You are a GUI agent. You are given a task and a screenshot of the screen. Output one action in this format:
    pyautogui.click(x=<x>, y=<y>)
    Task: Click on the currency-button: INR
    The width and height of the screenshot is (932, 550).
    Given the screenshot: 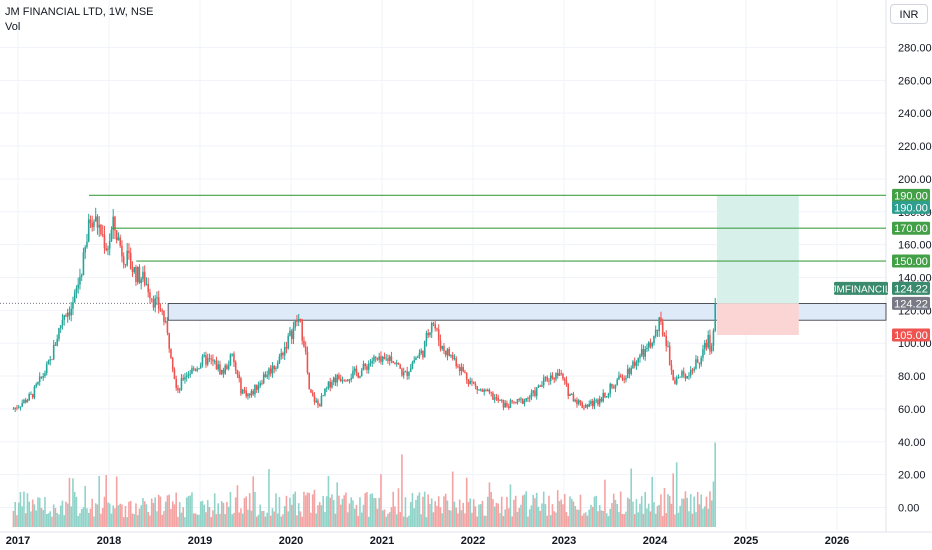 What is the action you would take?
    pyautogui.click(x=909, y=14)
    